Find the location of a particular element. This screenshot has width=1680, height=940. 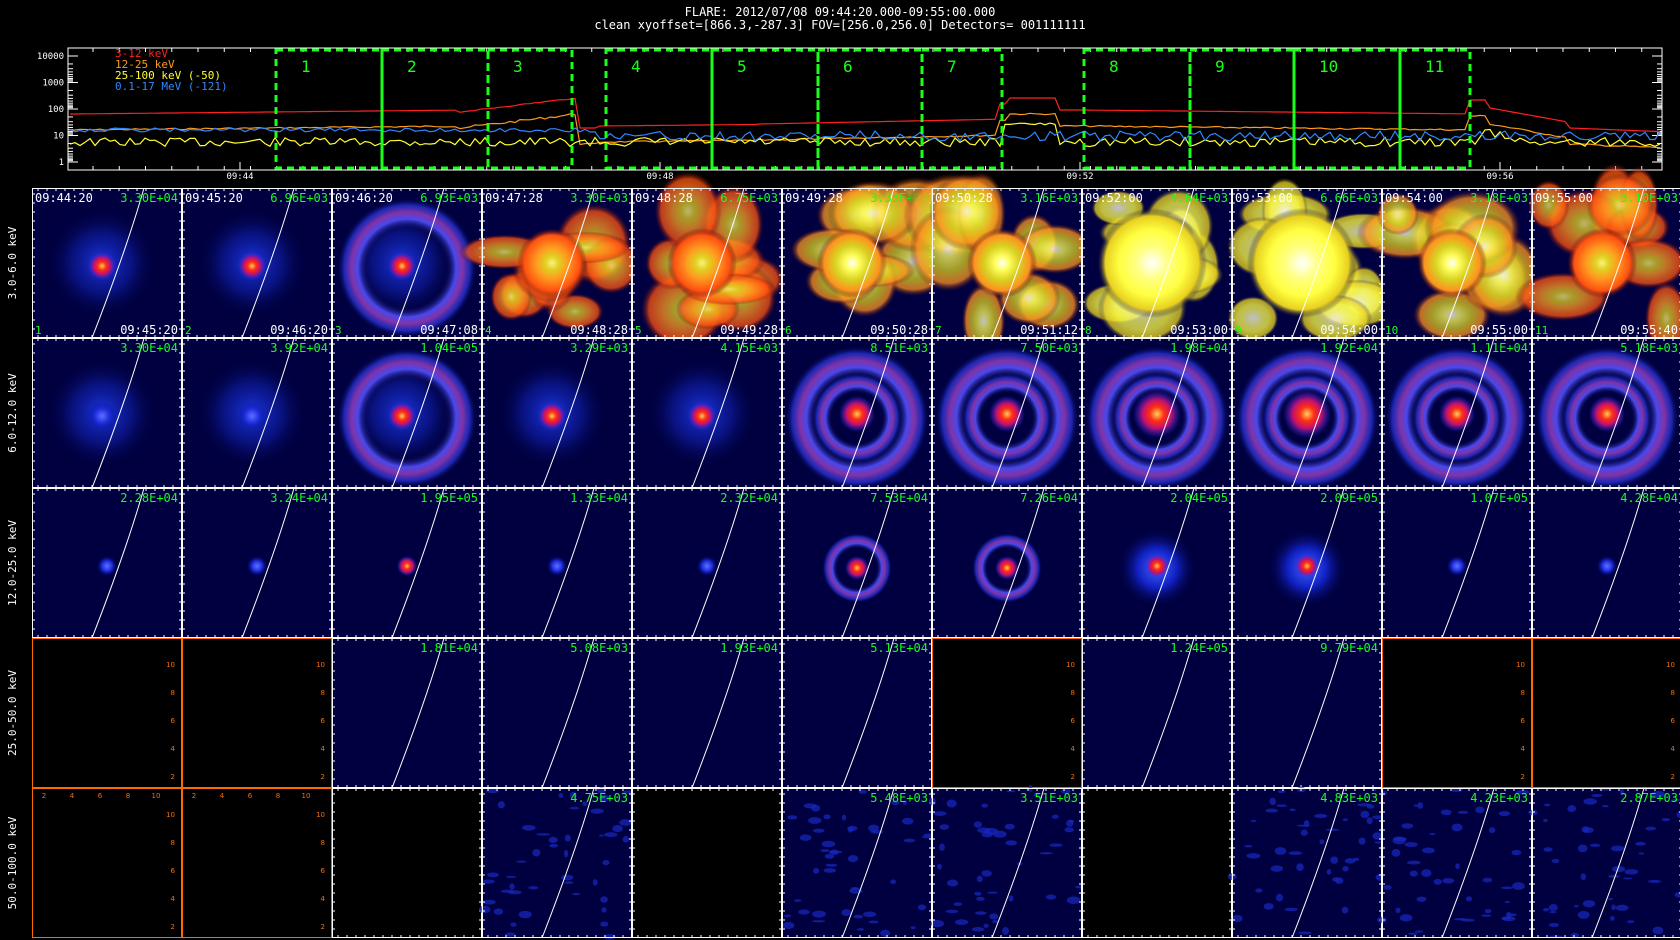

image-panel: 3.29E+03 is located at coordinates (557, 413).